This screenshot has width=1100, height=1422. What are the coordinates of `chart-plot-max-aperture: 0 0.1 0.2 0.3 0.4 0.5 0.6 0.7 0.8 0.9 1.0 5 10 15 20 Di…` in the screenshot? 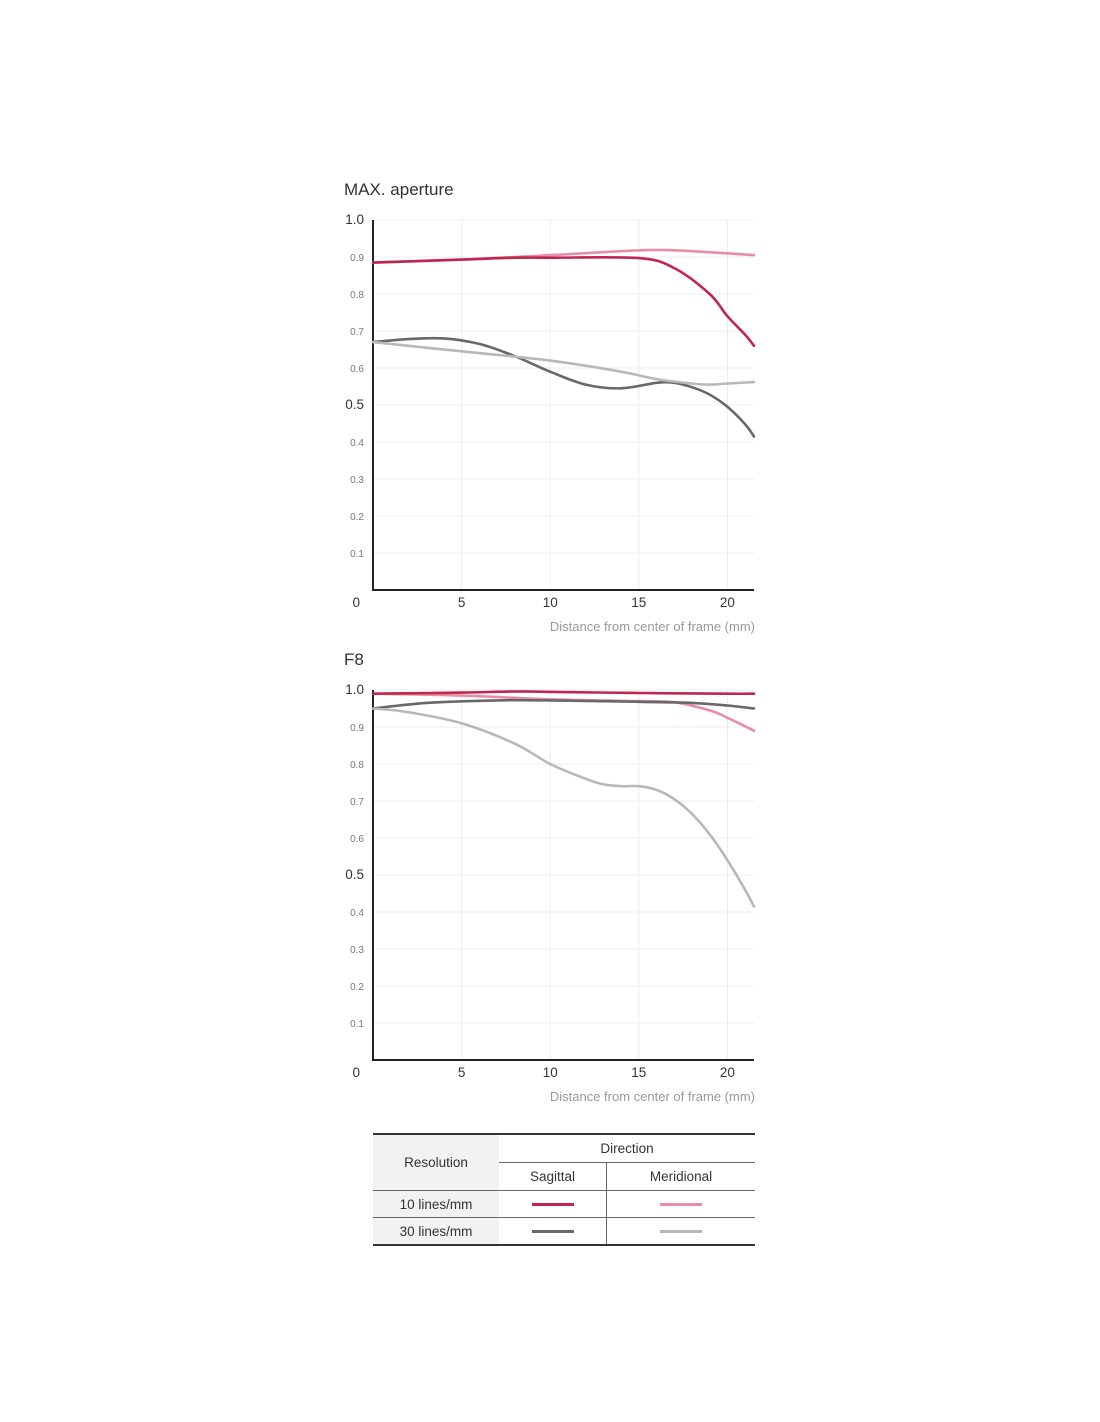 It's located at (550, 423).